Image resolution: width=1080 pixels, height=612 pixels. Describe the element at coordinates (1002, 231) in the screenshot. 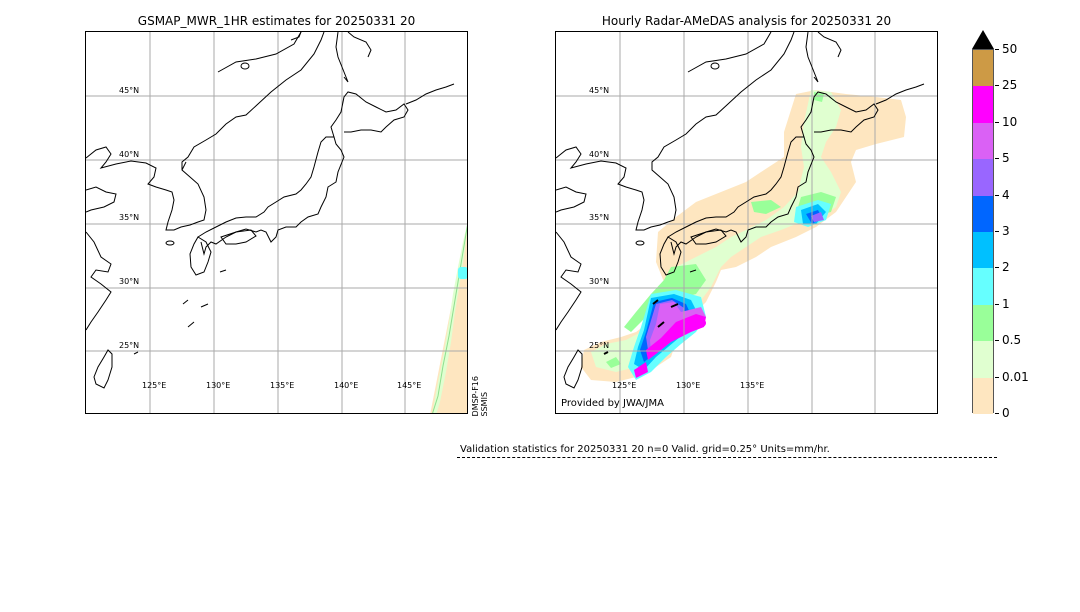

I see `colorbar-tick-3: 3` at that location.